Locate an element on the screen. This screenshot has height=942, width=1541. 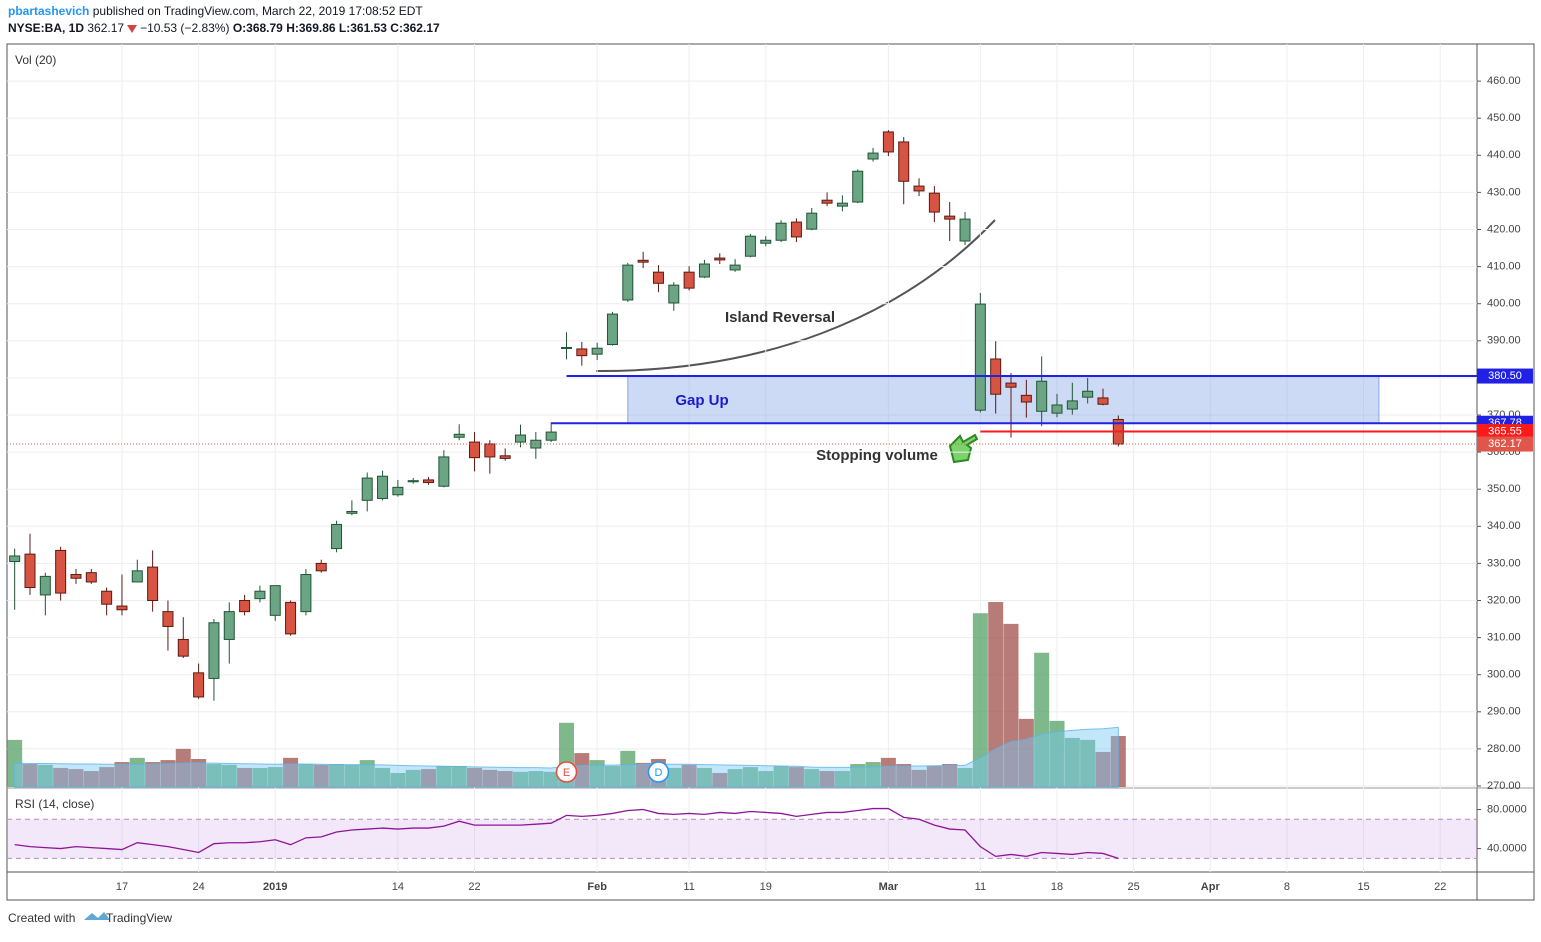
high: H:369.86 is located at coordinates (311, 28).